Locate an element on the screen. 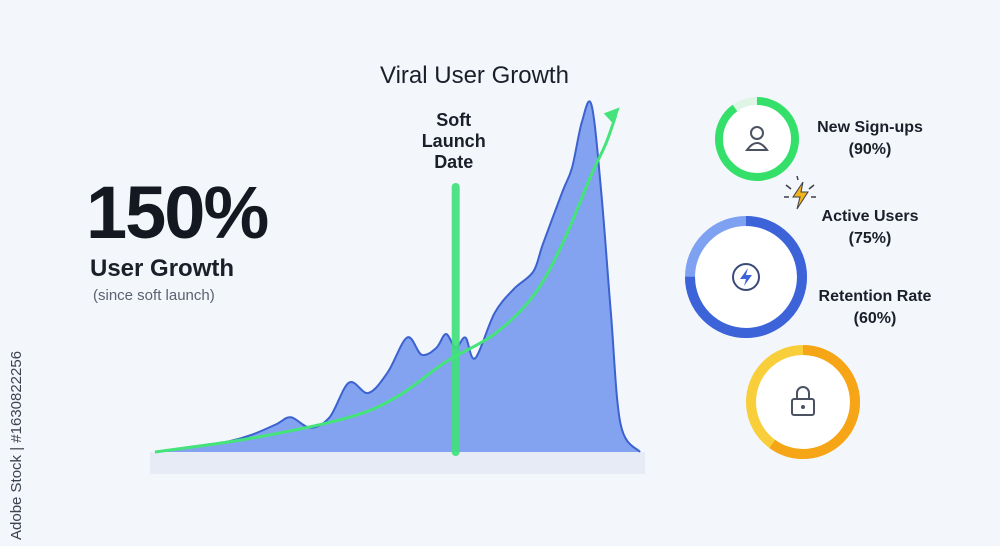 The image size is (1000, 546). stock-id-watermark: Adobe Stock | #1630822256 is located at coordinates (16, 445).